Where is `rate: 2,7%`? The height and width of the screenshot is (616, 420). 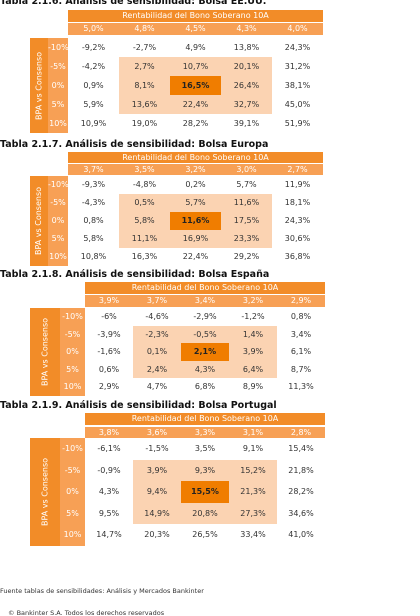 rate: 2,7% is located at coordinates (297, 169).